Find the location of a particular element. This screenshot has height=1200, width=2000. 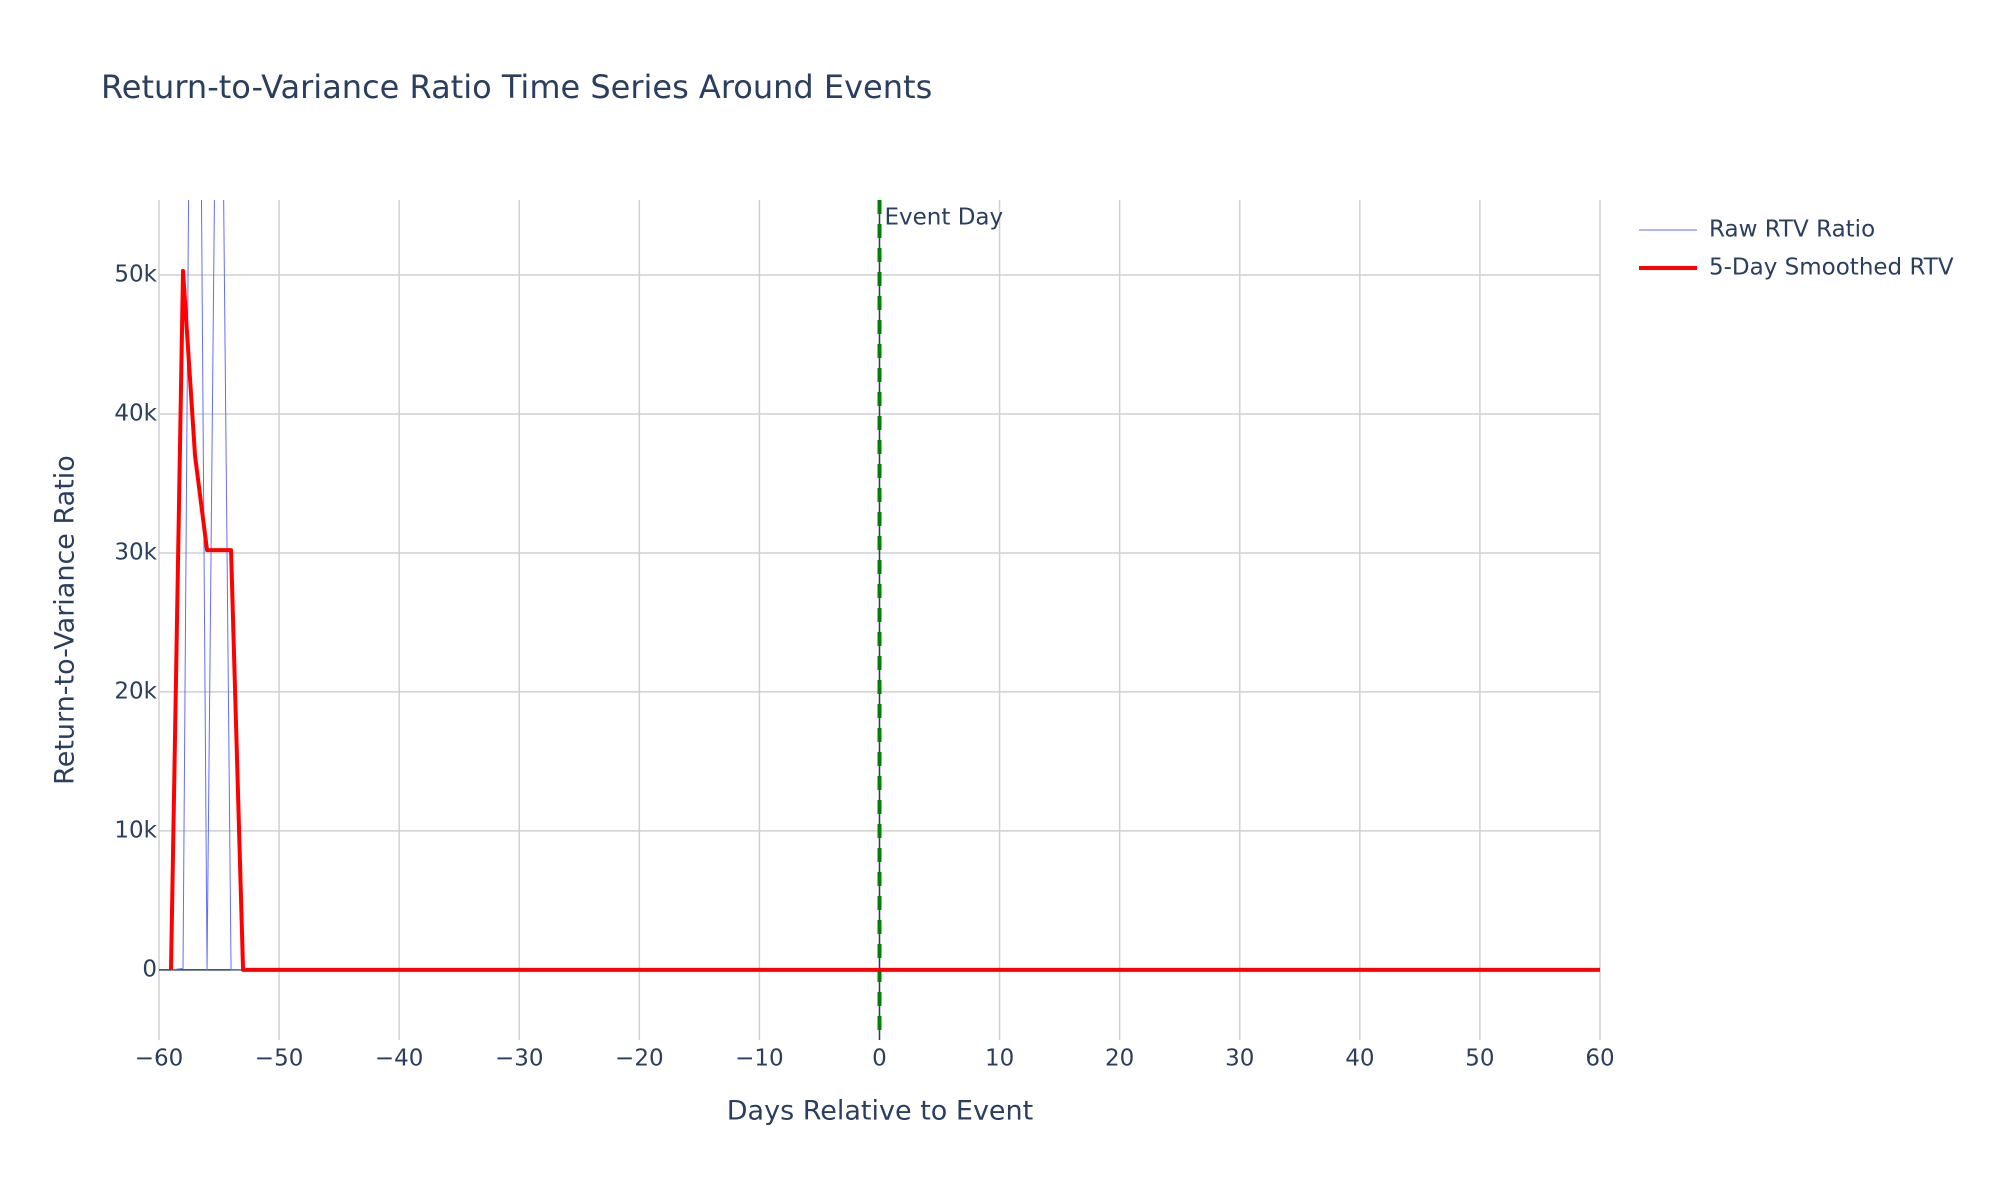

legend-label: Raw RTV Ratio is located at coordinates (1792, 230).